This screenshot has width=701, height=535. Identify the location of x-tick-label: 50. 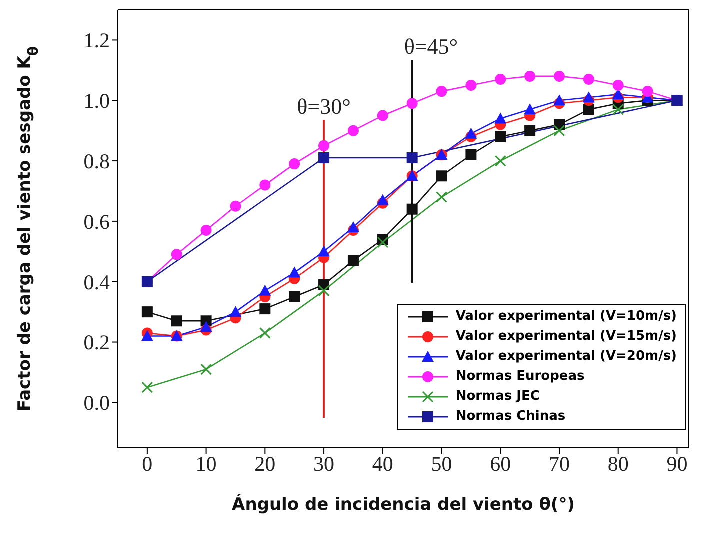
(441, 464).